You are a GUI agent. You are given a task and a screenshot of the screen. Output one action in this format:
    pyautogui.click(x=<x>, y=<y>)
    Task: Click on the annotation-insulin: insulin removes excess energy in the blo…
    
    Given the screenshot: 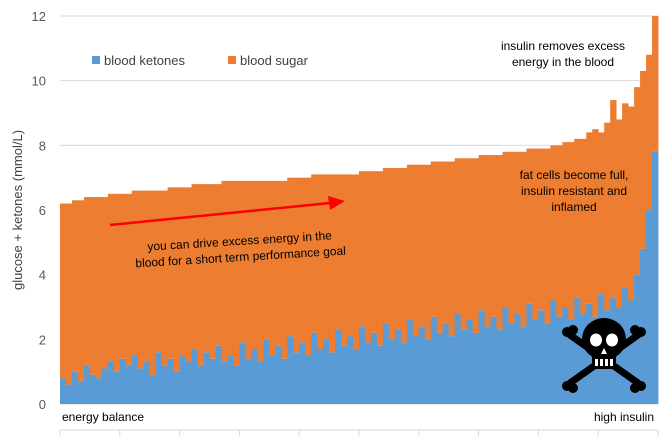 What is the action you would take?
    pyautogui.click(x=563, y=54)
    